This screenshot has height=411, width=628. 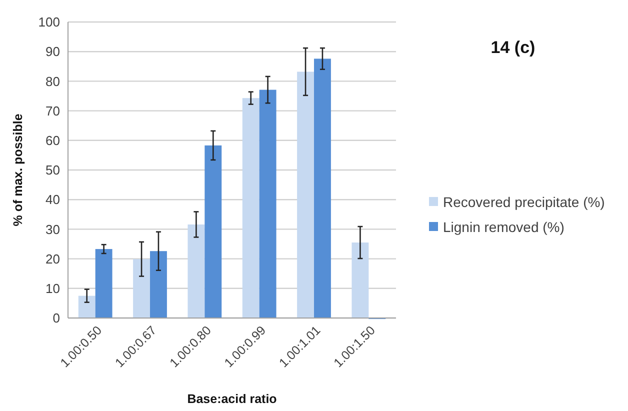 I want to click on y-tick-label: 50, so click(x=53, y=170).